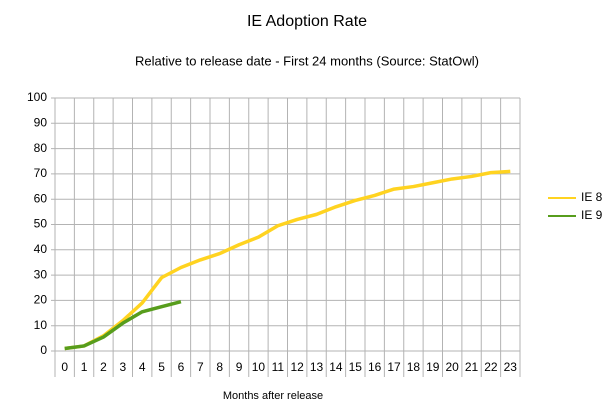 The height and width of the screenshot is (419, 615). I want to click on x-tick-label: 23, so click(511, 367).